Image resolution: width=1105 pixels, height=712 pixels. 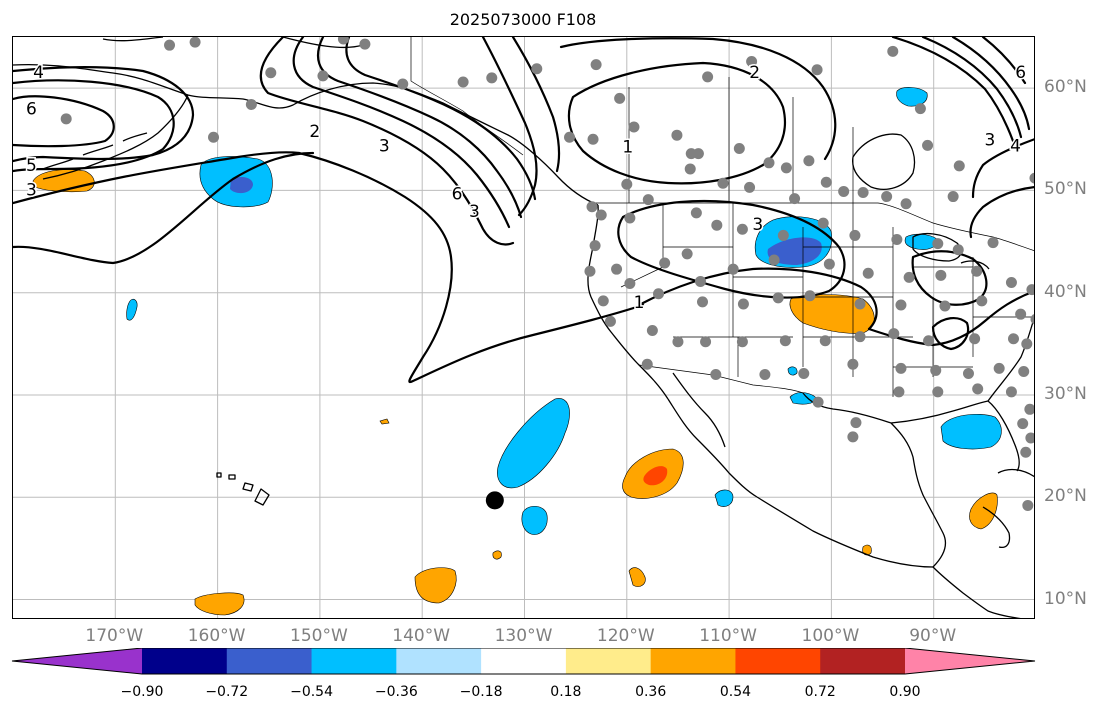 I want to click on colorbar-tick-label: 0.72, so click(x=820, y=692).